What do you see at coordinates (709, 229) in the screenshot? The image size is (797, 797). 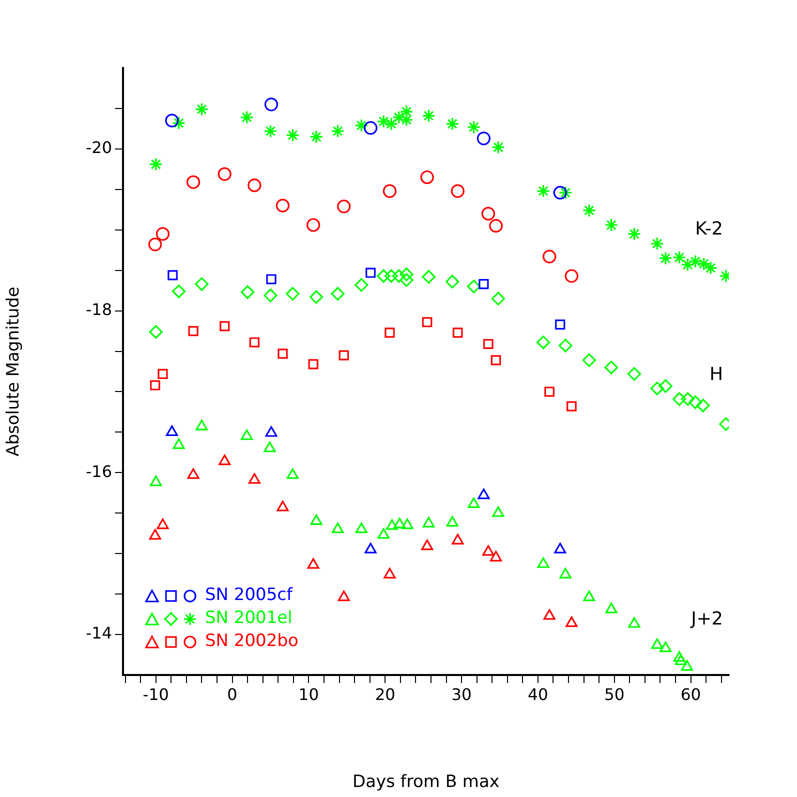 I see `annotation: K-2` at bounding box center [709, 229].